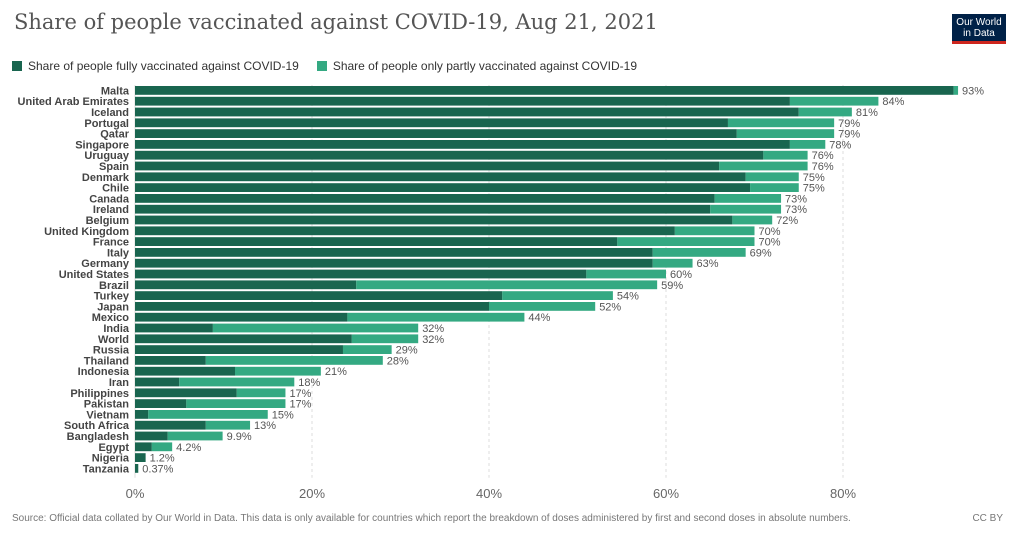  Describe the element at coordinates (98, 437) in the screenshot. I see `category-label: Bangladesh` at that location.